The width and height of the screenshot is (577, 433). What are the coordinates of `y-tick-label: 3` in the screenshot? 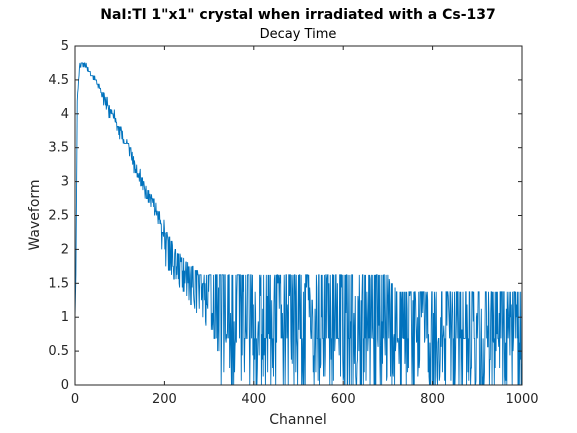 It's located at (65, 182).